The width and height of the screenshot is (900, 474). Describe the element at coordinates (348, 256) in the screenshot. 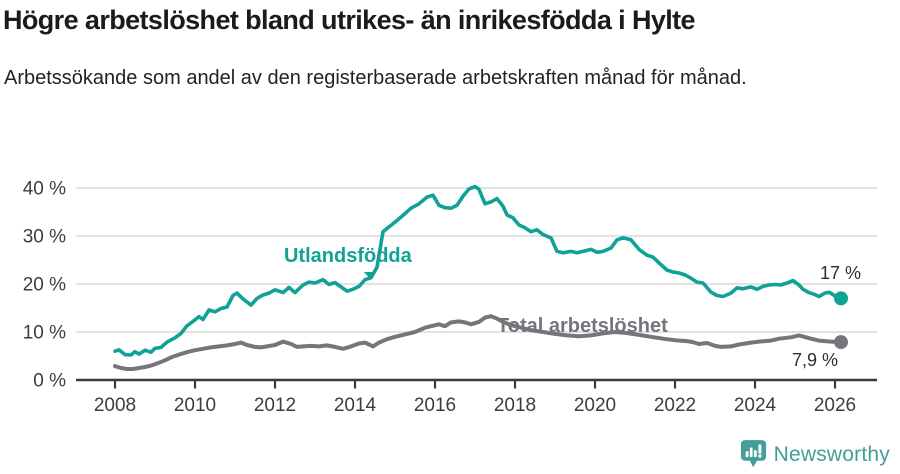

I see `series-label-utlandsfodda: Utlandsfödda` at that location.